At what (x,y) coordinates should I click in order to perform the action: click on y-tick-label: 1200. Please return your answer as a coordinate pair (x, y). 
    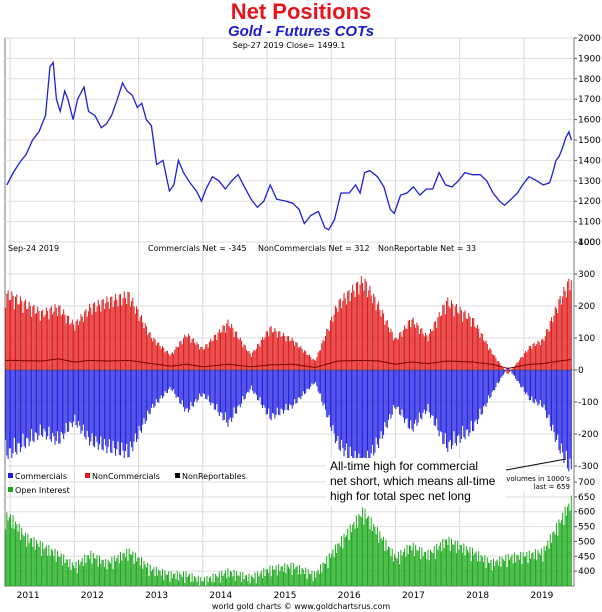
    Looking at the image, I should click on (589, 202).